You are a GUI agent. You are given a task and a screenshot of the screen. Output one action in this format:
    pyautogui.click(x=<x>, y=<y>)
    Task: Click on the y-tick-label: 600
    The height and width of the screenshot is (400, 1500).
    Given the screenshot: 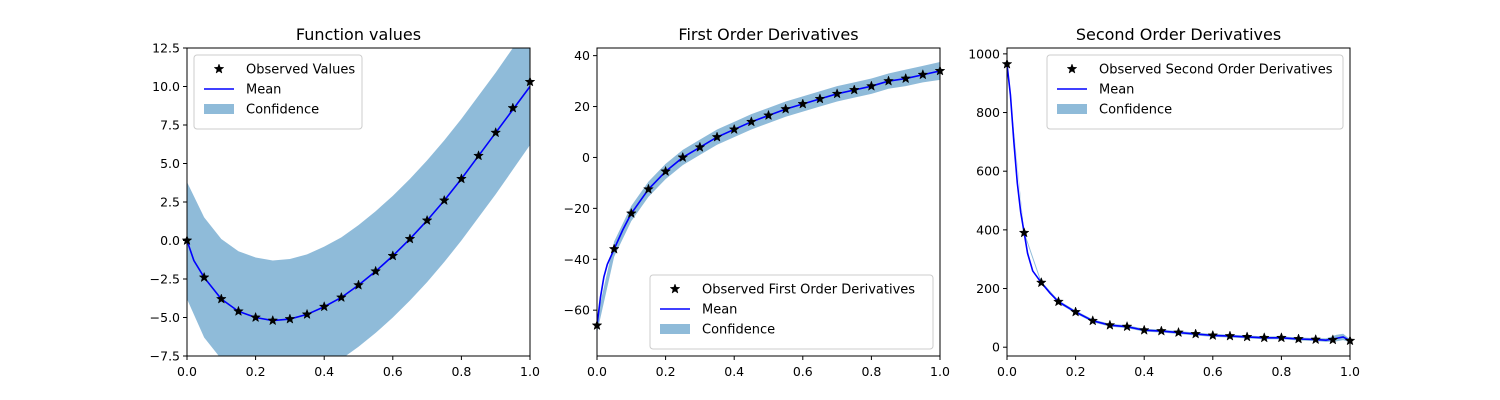 What is the action you would take?
    pyautogui.click(x=988, y=171)
    